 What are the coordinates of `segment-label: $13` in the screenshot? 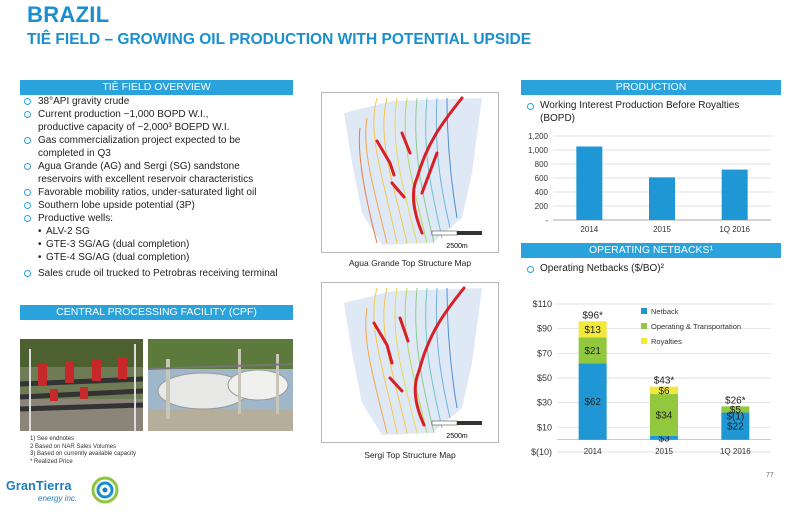 It's located at (592, 330).